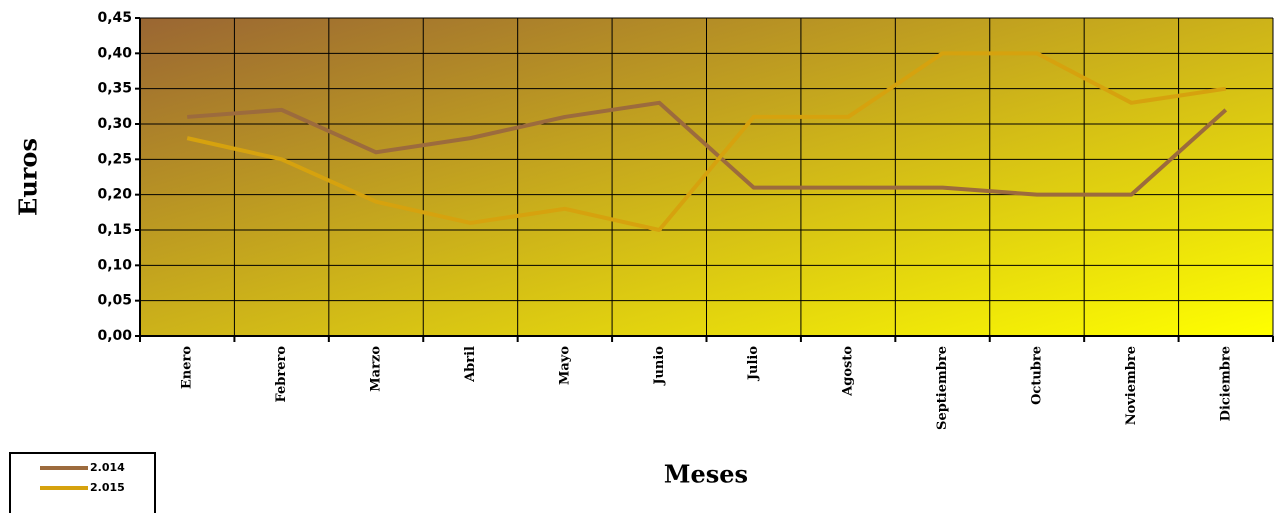  Describe the element at coordinates (107, 467) in the screenshot. I see `legend-label: 2.014` at that location.